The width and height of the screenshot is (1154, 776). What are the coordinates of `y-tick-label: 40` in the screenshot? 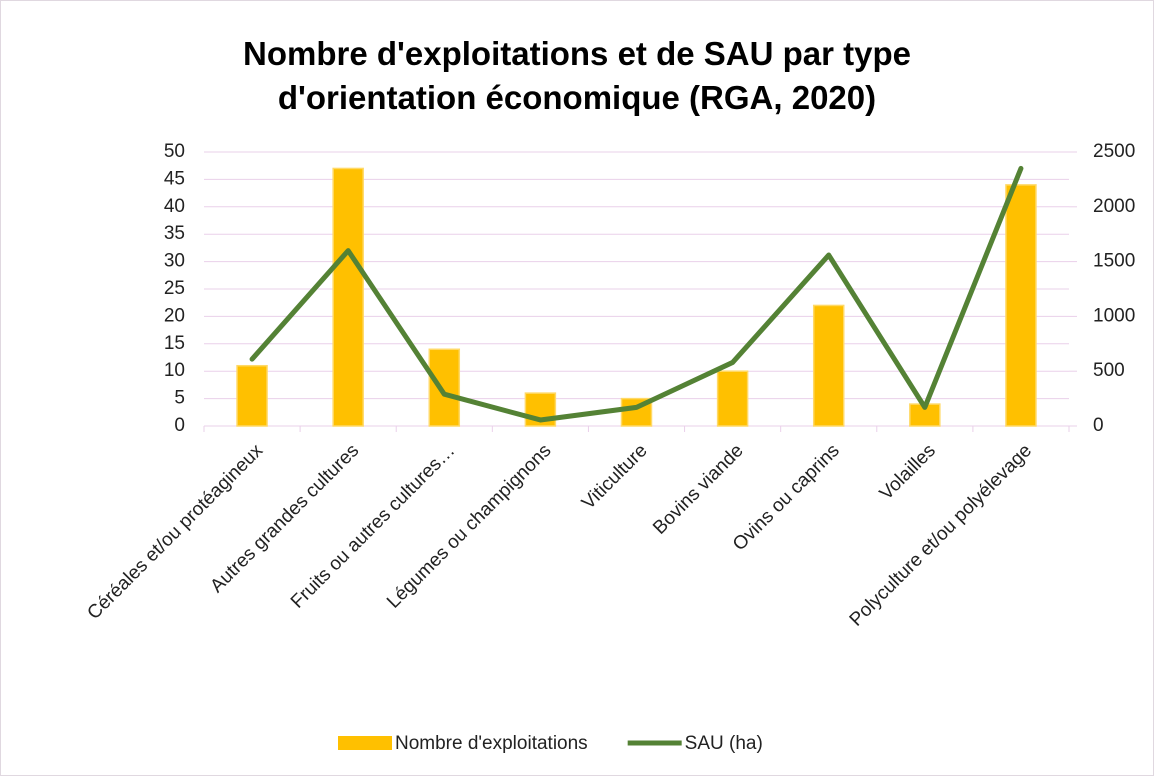 It's located at (174, 206).